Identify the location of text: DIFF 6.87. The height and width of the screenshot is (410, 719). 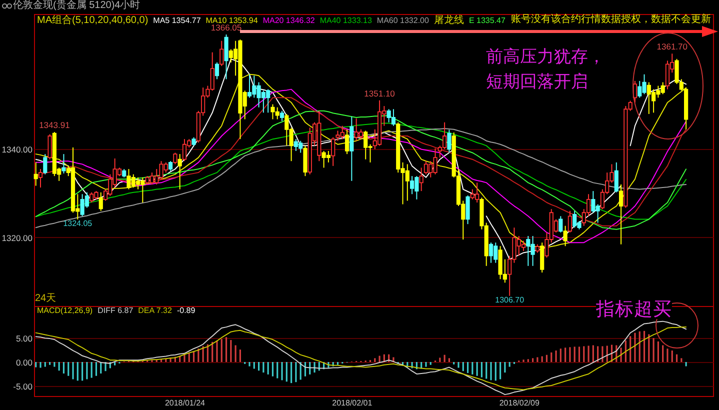
(116, 311).